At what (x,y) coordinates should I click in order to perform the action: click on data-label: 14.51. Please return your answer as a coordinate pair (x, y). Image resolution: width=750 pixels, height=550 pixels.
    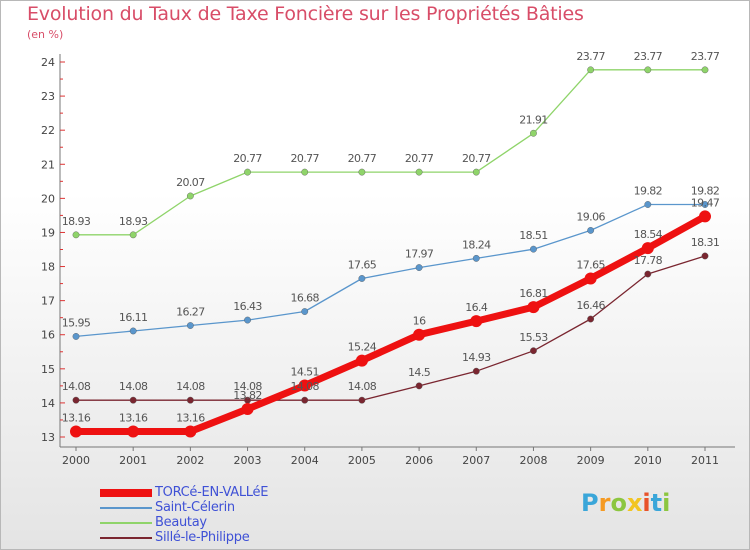
    Looking at the image, I should click on (304, 372).